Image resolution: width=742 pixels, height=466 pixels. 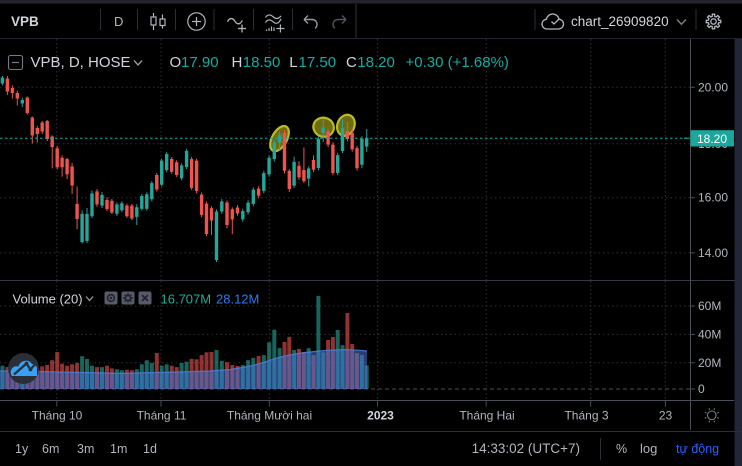 I want to click on svg-text: Tháng Hai, so click(x=486, y=416).